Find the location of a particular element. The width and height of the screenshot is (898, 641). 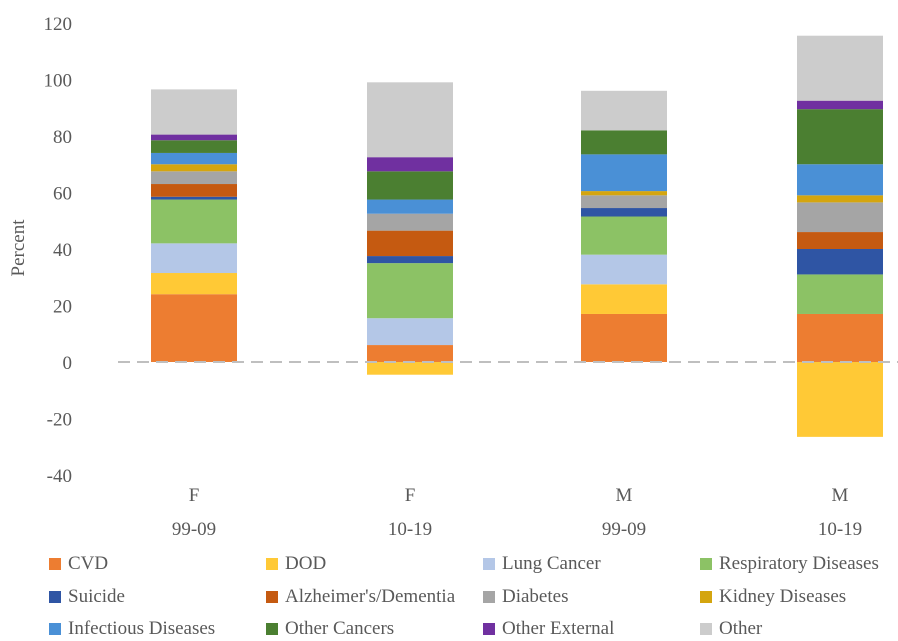

legend-item: Infectious Diseases is located at coordinates (132, 629).